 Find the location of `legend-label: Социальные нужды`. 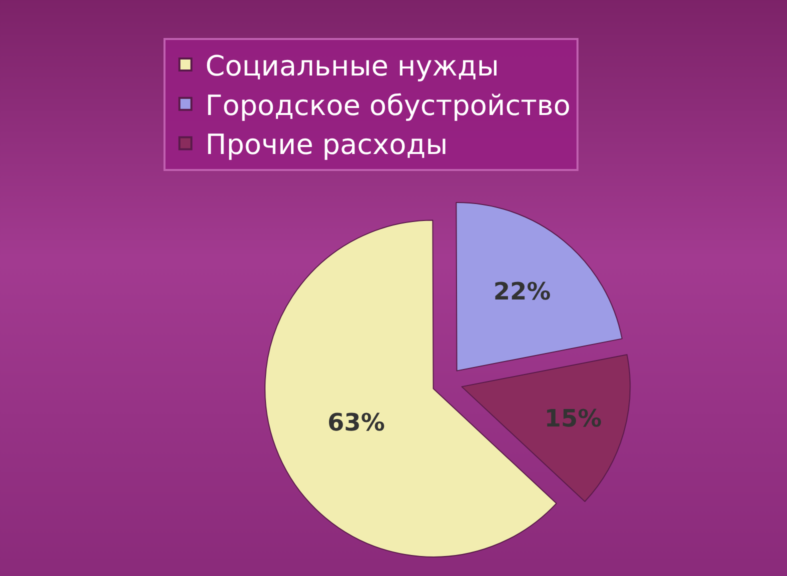

legend-label: Социальные нужды is located at coordinates (352, 65).